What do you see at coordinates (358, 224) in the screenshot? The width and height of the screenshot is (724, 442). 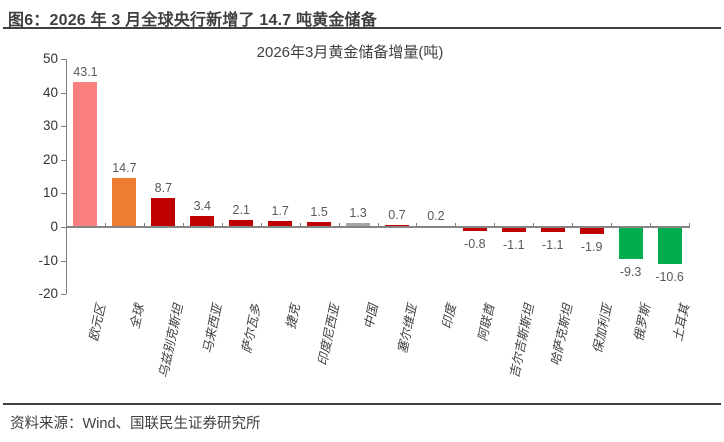 I see `bar-中国` at bounding box center [358, 224].